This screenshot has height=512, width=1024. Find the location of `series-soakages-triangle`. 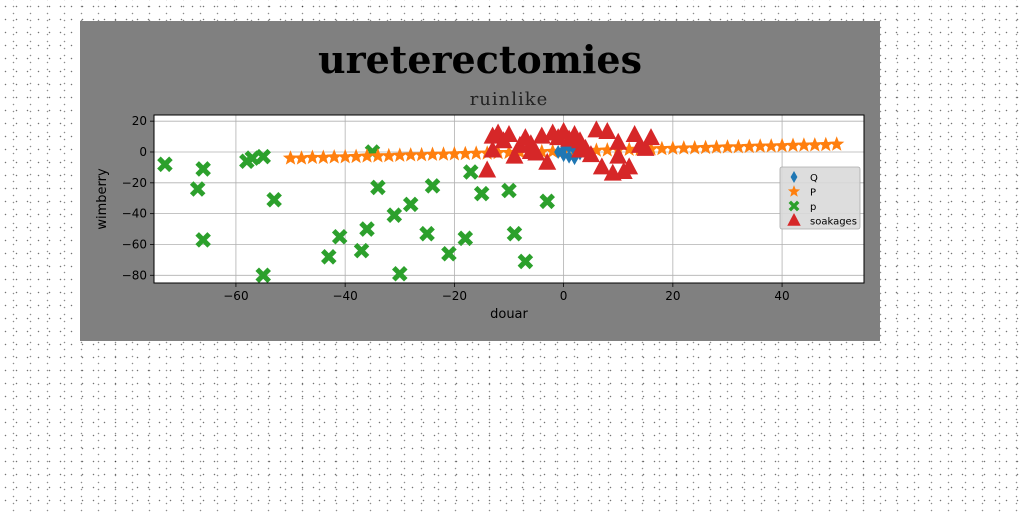

series-soakages-triangle is located at coordinates (569, 150).